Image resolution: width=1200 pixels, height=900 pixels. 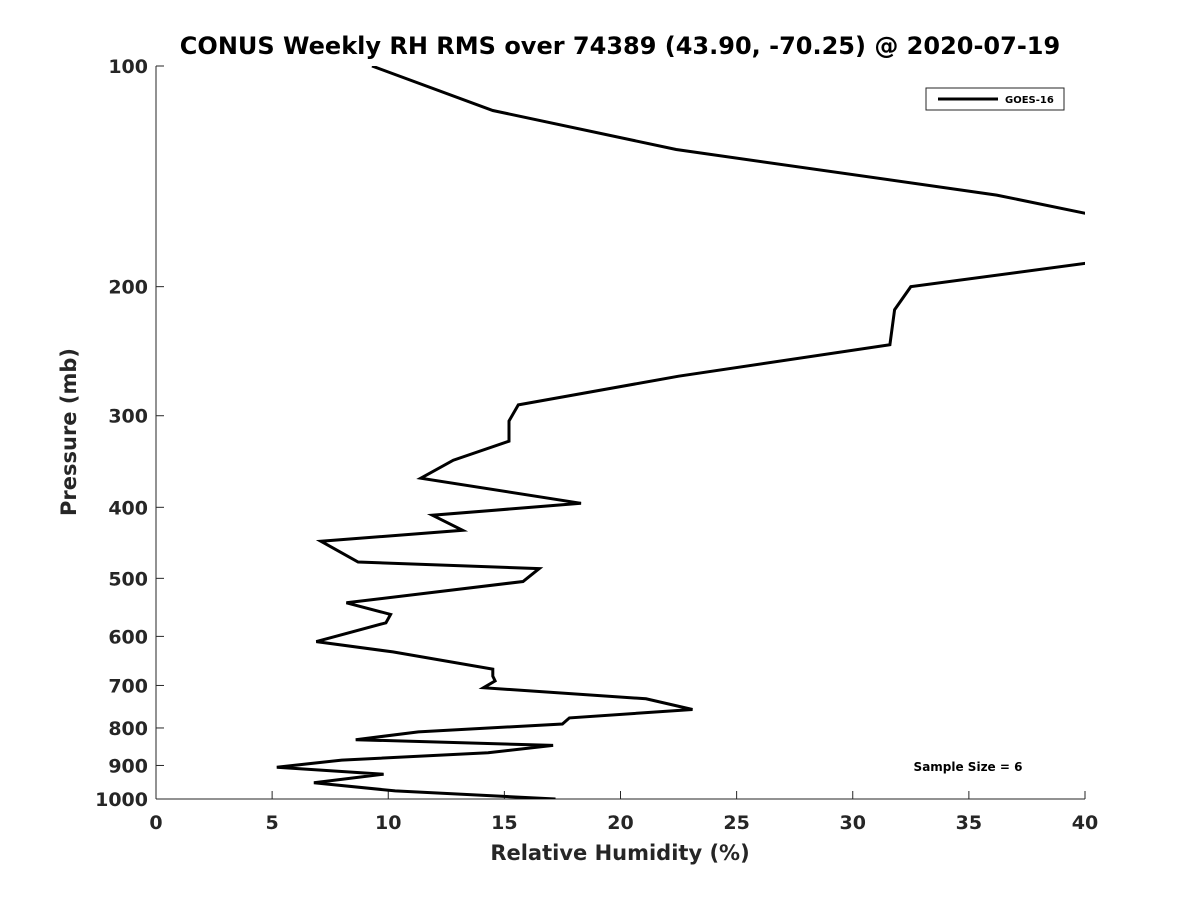 What do you see at coordinates (129, 433) in the screenshot?
I see `y-axis-ticks: 100 200 300 400 500 600 700 800 900 1000` at bounding box center [129, 433].